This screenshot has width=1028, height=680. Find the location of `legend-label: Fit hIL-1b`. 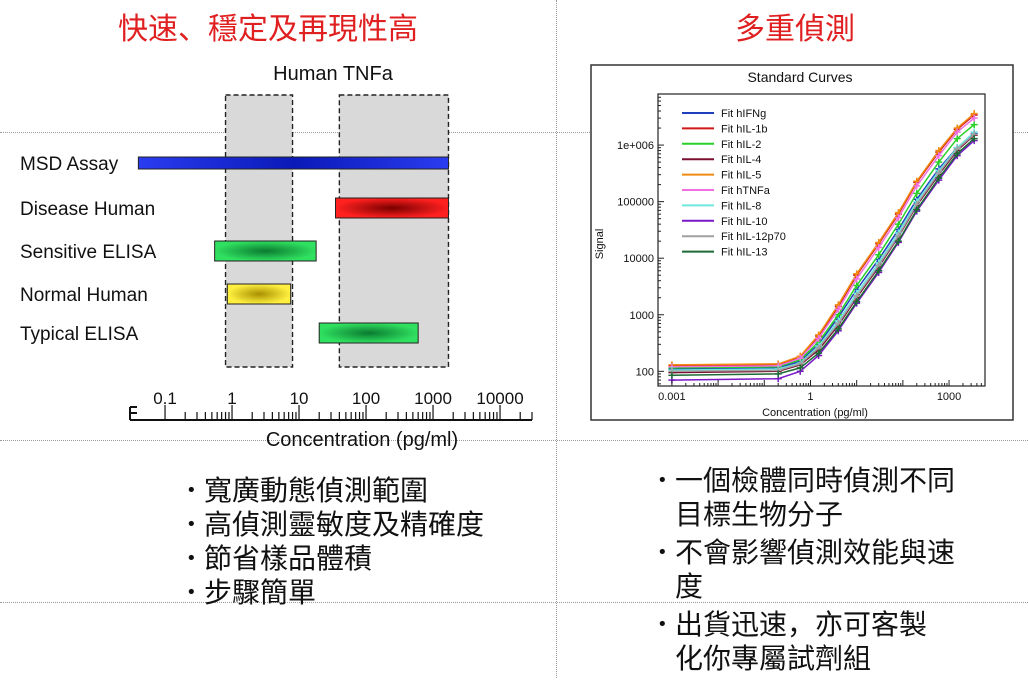

legend-label: Fit hIL-1b is located at coordinates (744, 129).